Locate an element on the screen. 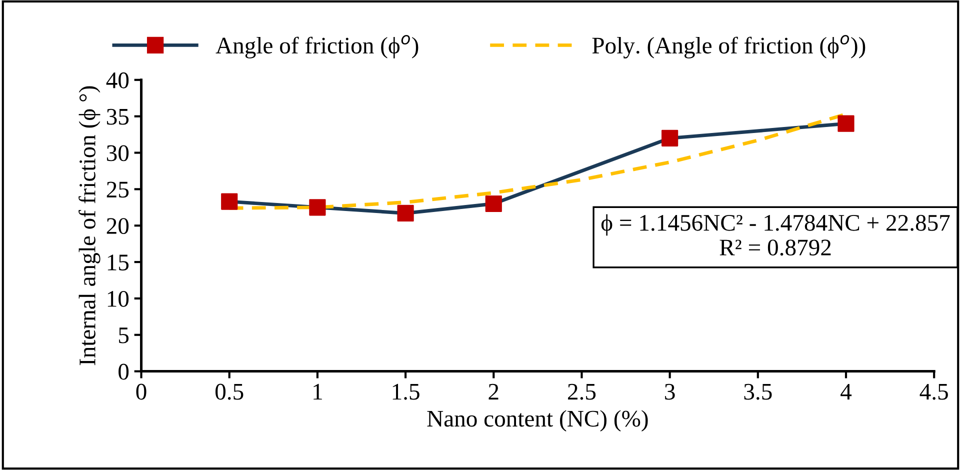 This screenshot has height=470, width=961. x-tick-label: 3.5 is located at coordinates (758, 392).